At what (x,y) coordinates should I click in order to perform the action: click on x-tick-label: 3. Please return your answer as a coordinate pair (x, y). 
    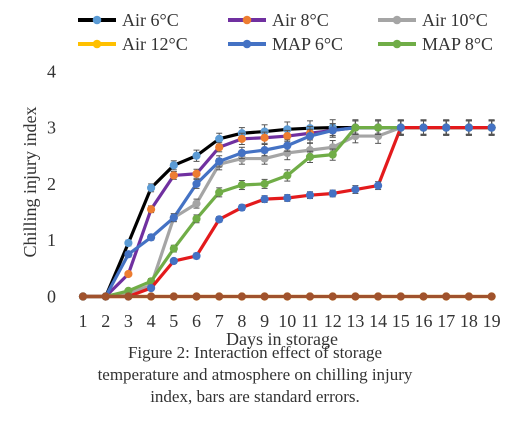
    Looking at the image, I should click on (128, 321).